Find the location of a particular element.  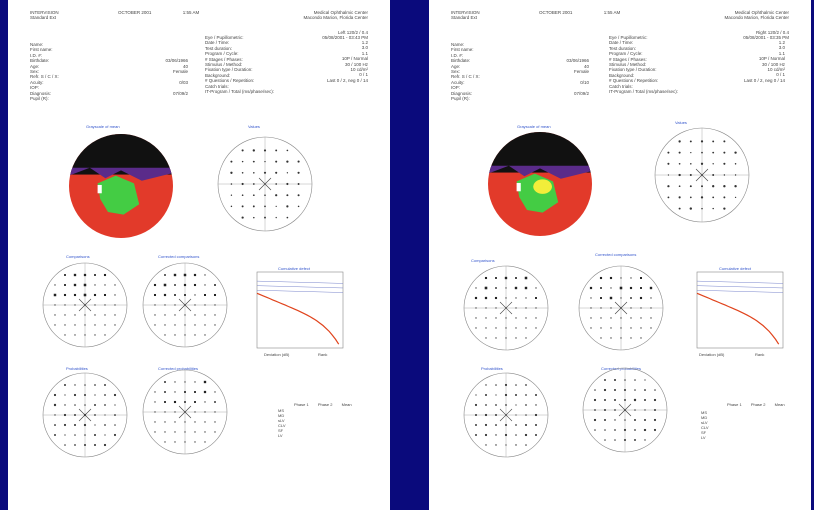

list-line: CLV is located at coordinates (705, 427).